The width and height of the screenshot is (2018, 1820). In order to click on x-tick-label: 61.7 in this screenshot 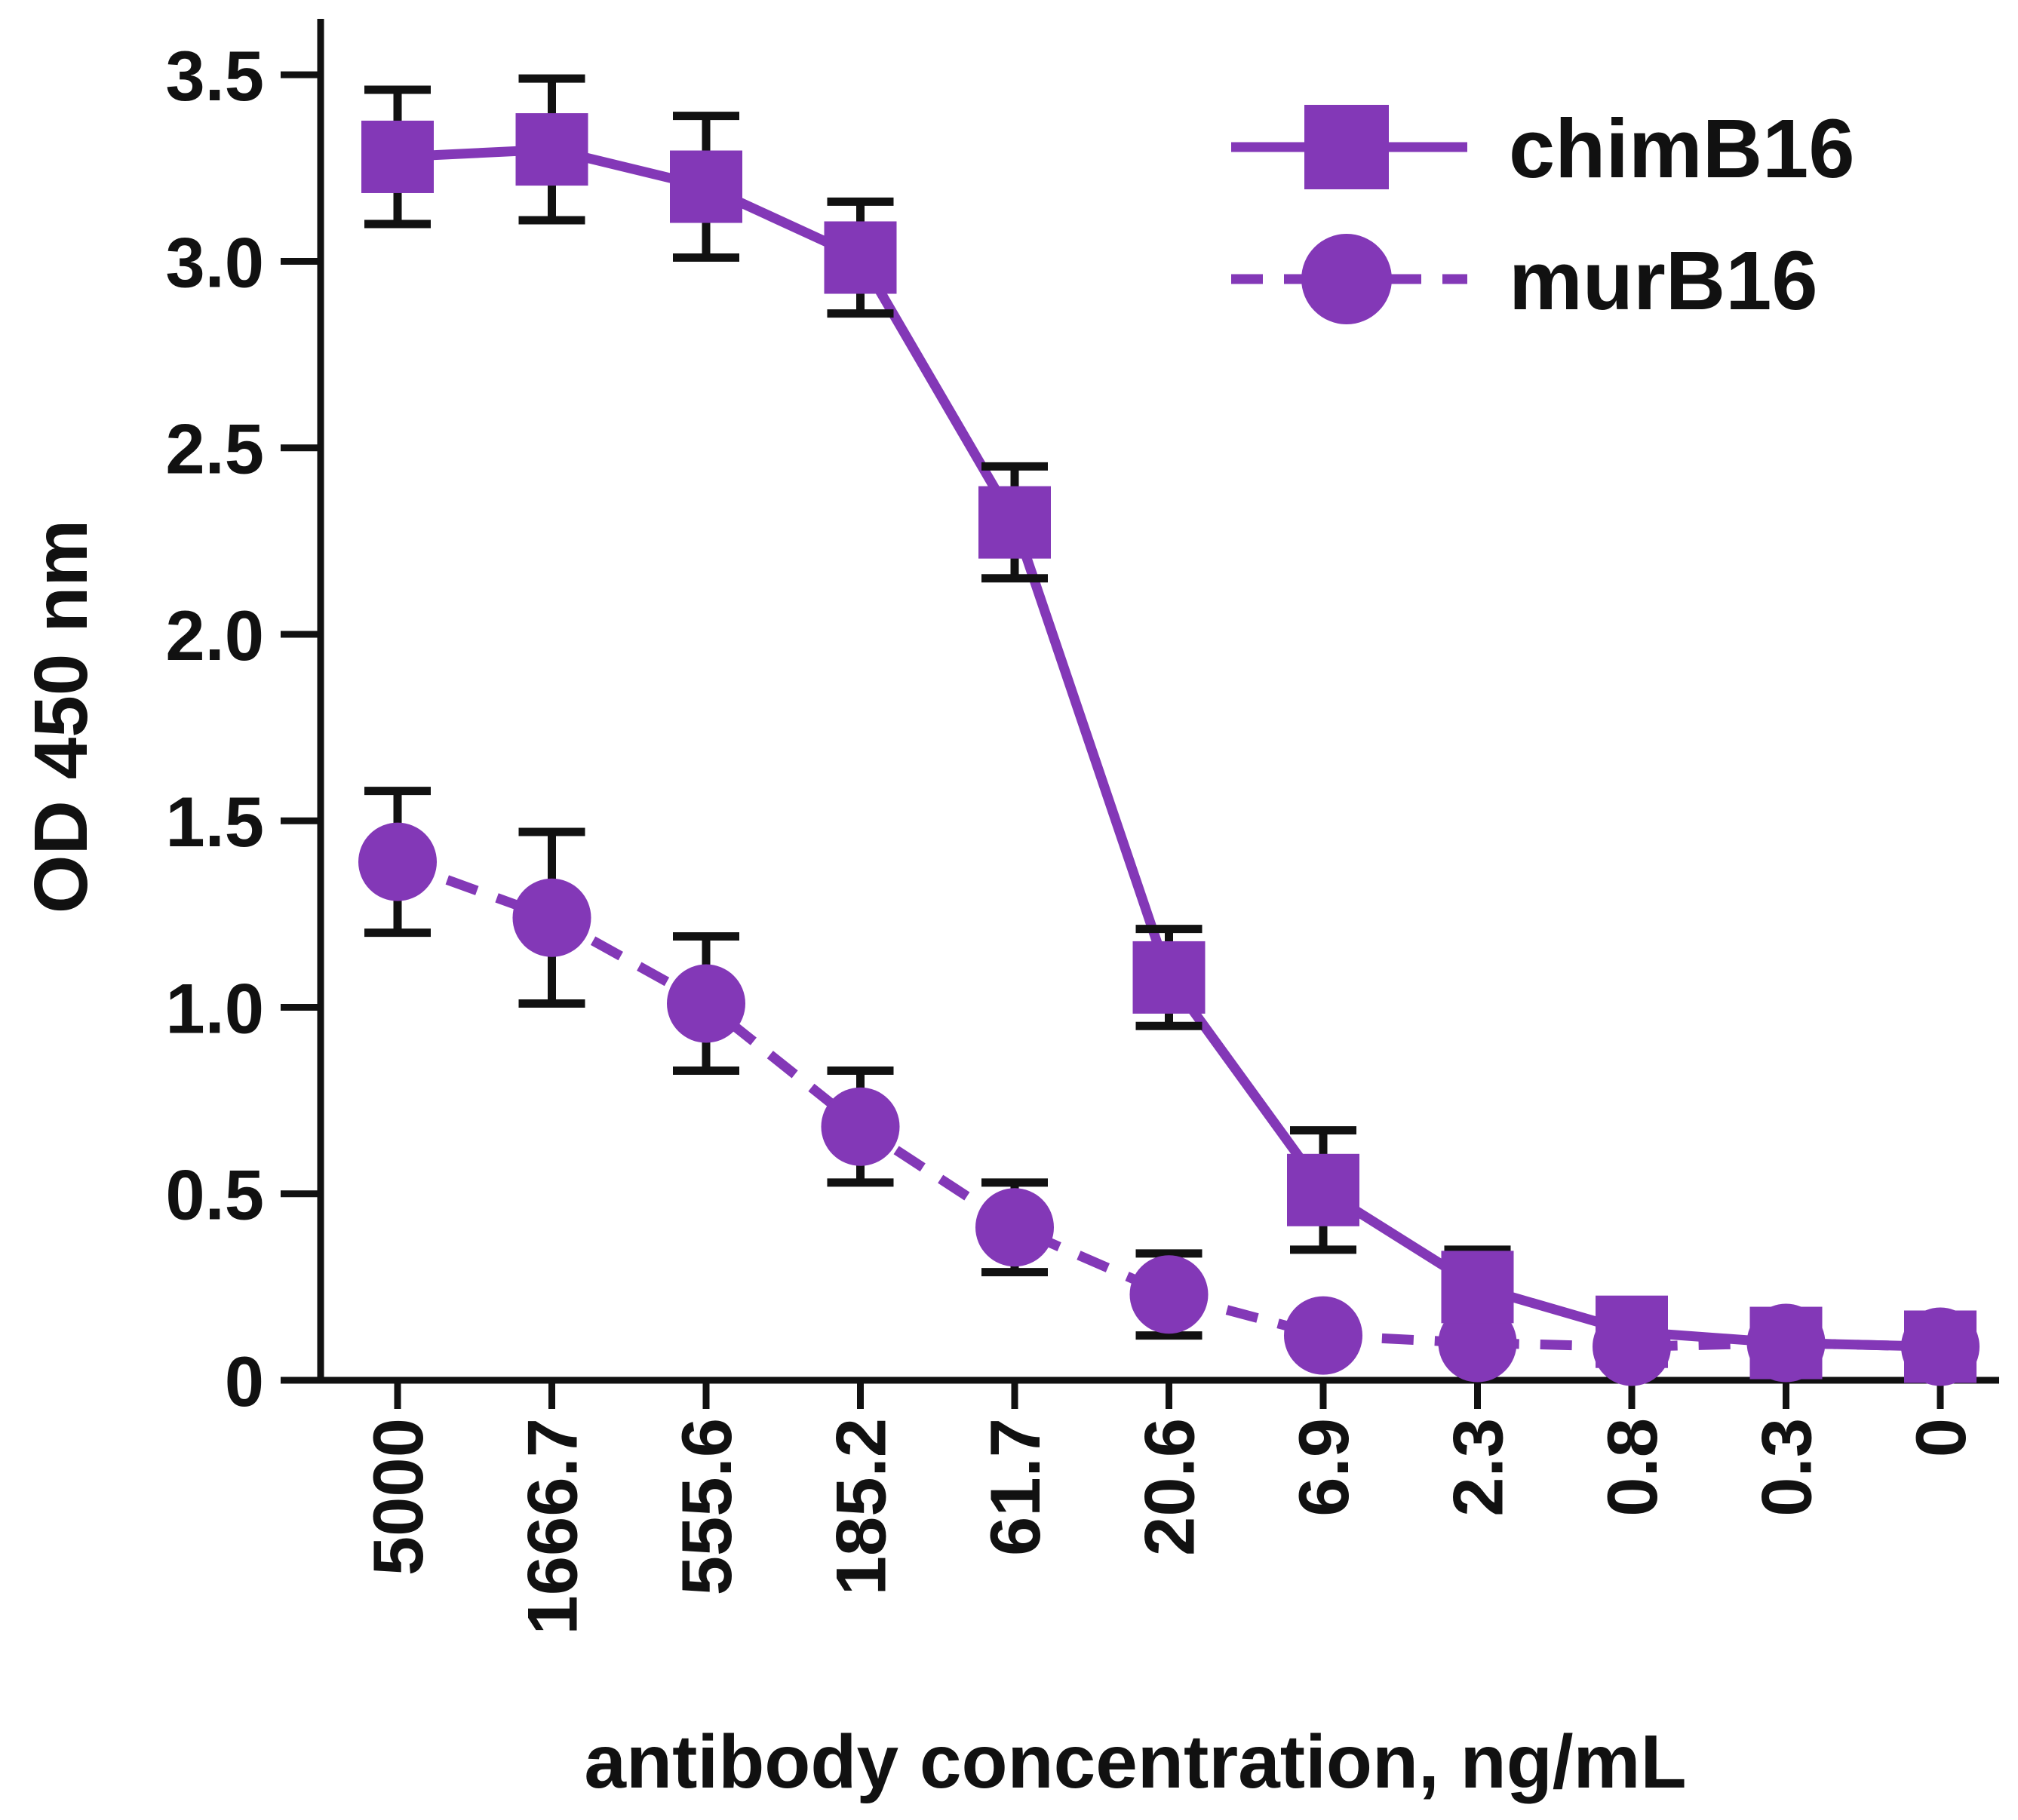, I will do `click(1015, 1487)`.